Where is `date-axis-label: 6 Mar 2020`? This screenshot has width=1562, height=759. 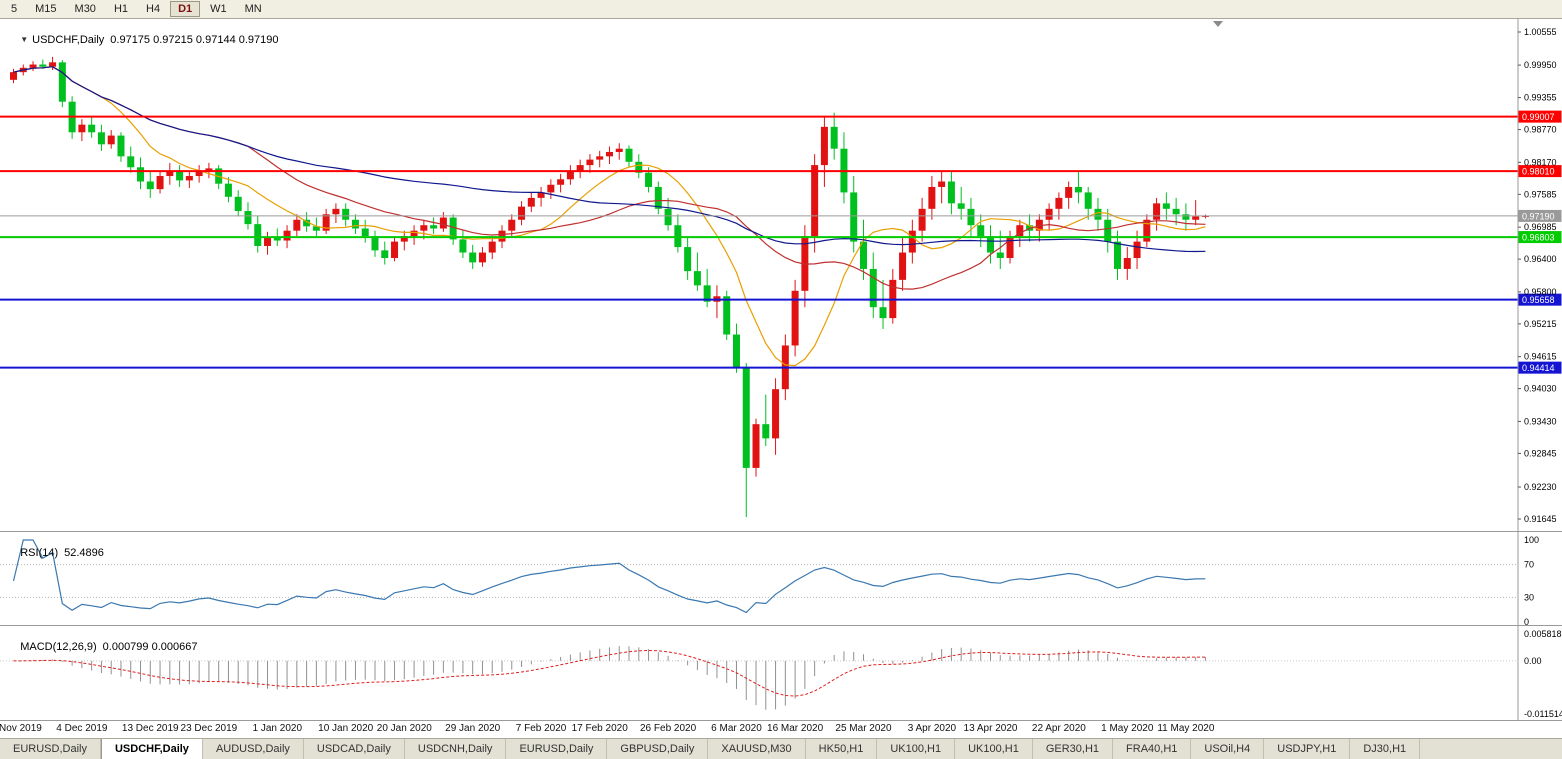
date-axis-label: 6 Mar 2020 is located at coordinates (736, 728).